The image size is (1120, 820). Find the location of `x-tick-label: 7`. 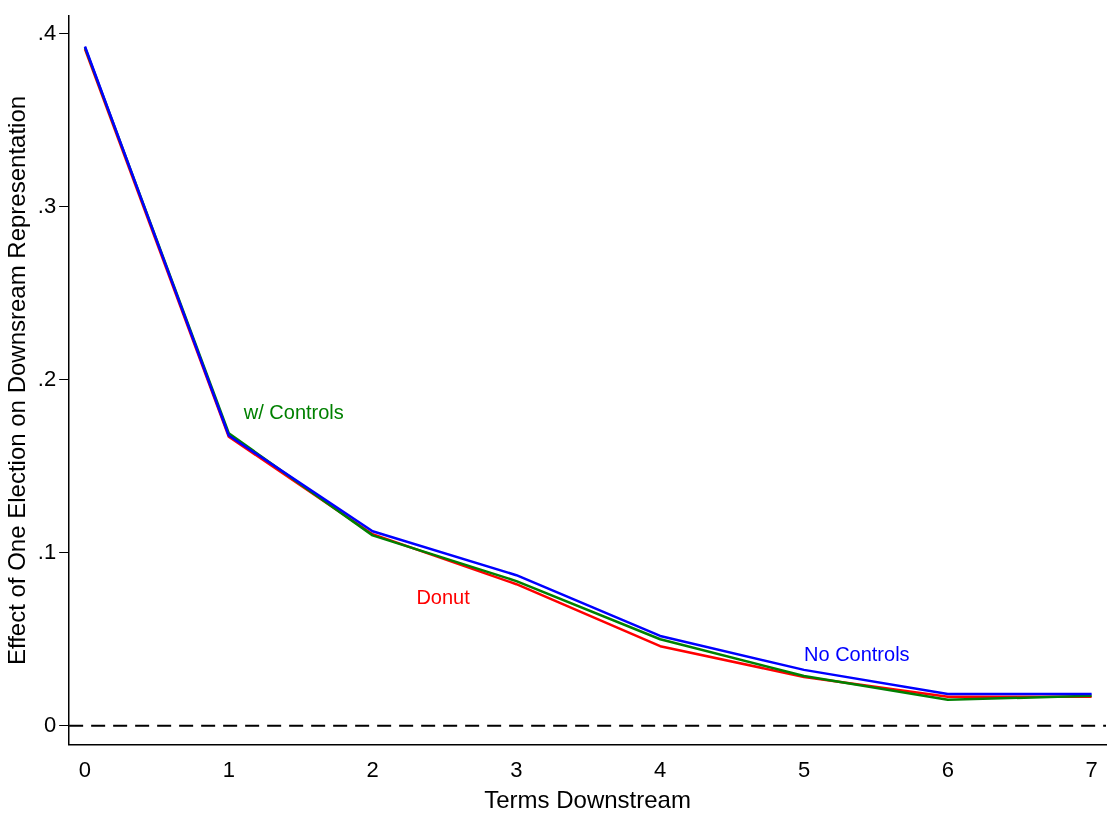

x-tick-label: 7 is located at coordinates (1091, 770).